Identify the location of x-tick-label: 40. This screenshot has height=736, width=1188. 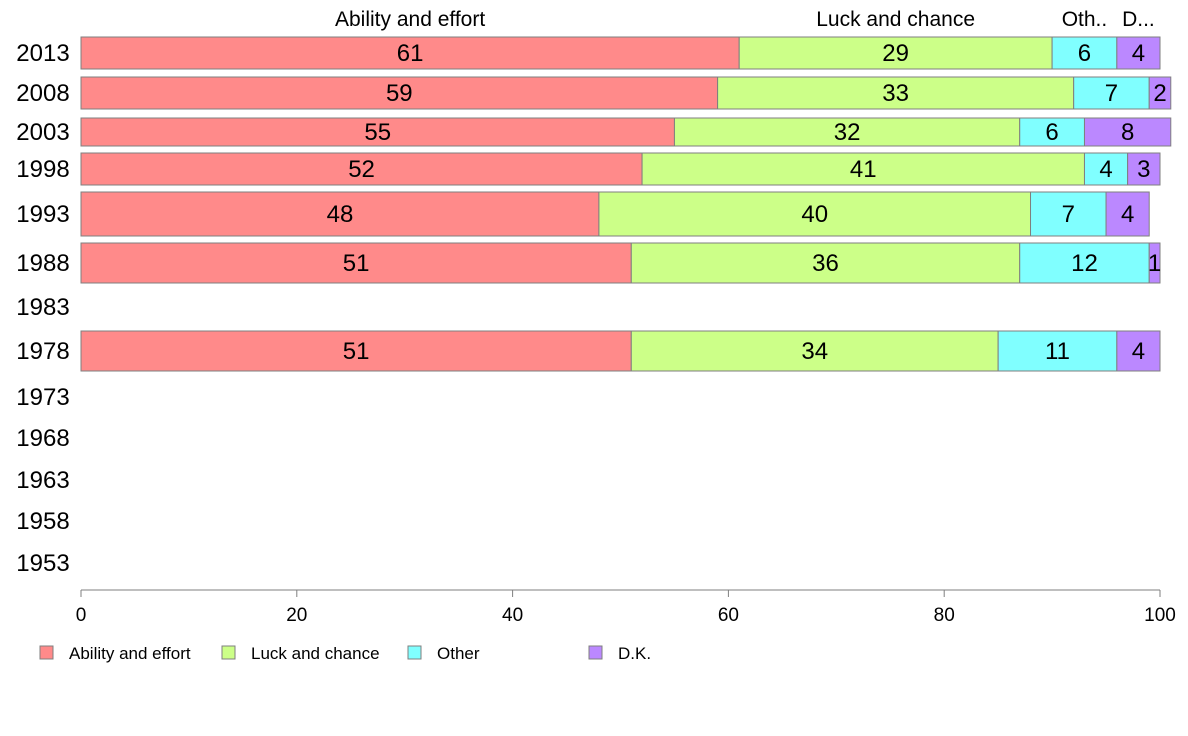
(512, 615).